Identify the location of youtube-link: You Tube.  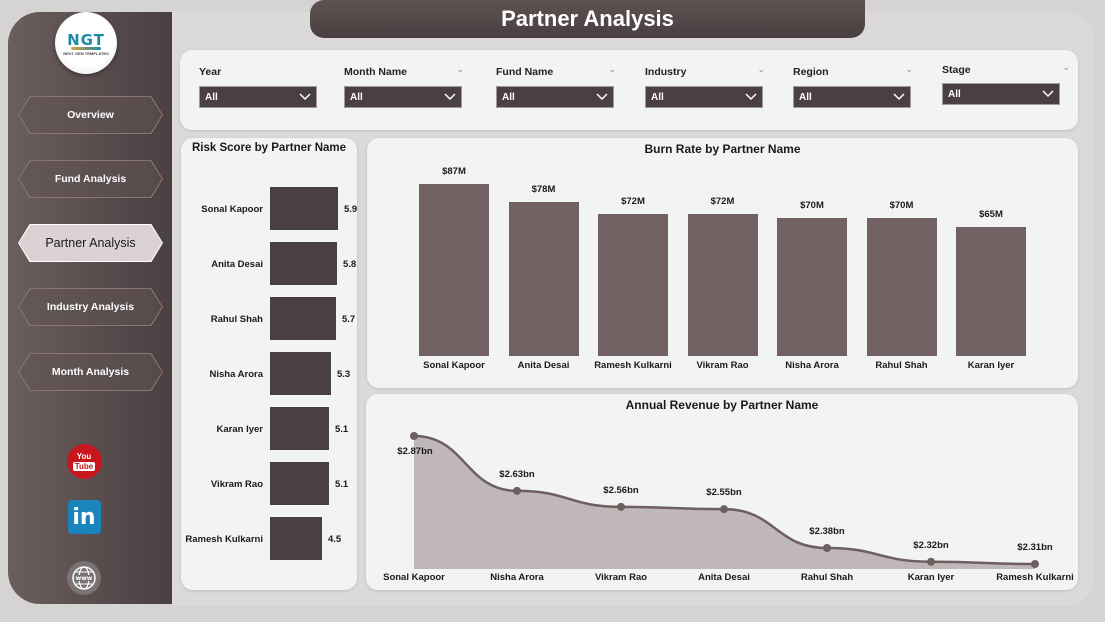
(84, 461).